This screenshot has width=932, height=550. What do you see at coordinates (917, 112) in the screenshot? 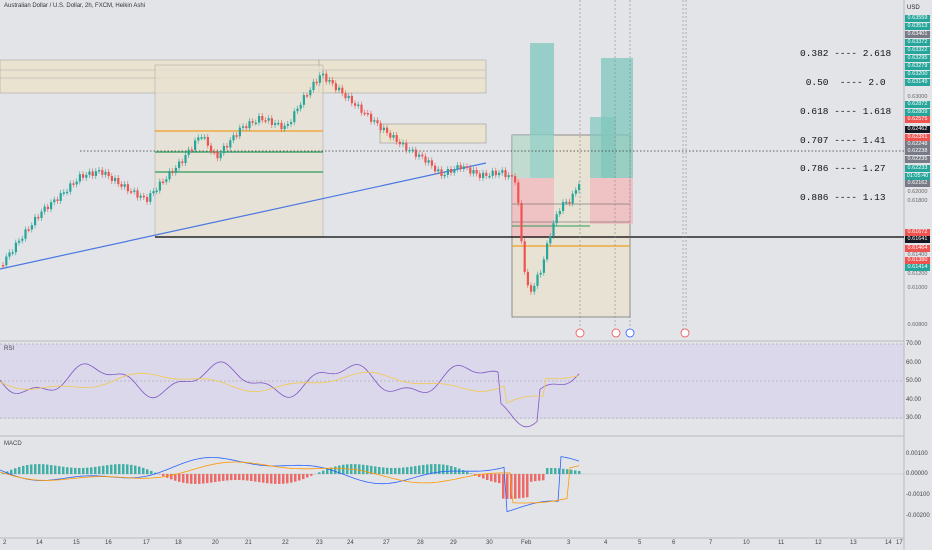
I see `price-tag: 0.62809` at bounding box center [917, 112].